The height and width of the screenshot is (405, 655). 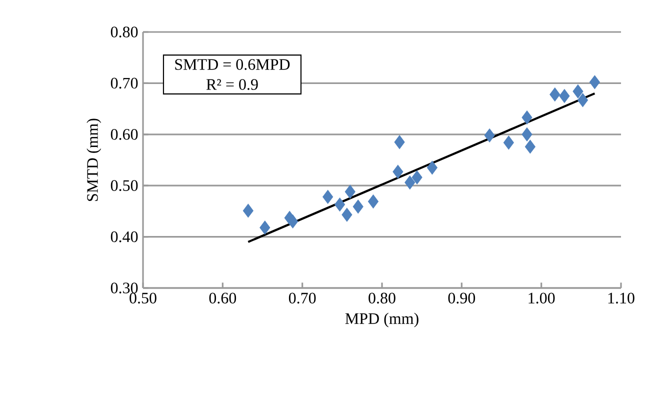 I want to click on x-tick-label: 1.00, so click(x=541, y=298).